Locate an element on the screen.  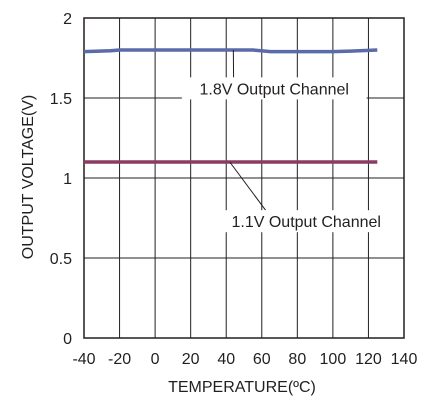
x-axis-label: TEMPERATURE(ºC) is located at coordinates (242, 387).